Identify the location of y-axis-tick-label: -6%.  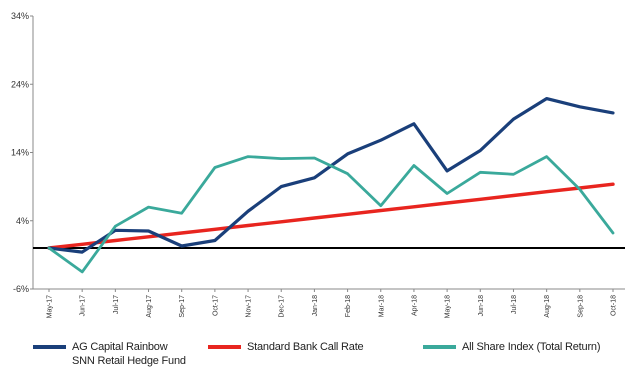
(21, 289).